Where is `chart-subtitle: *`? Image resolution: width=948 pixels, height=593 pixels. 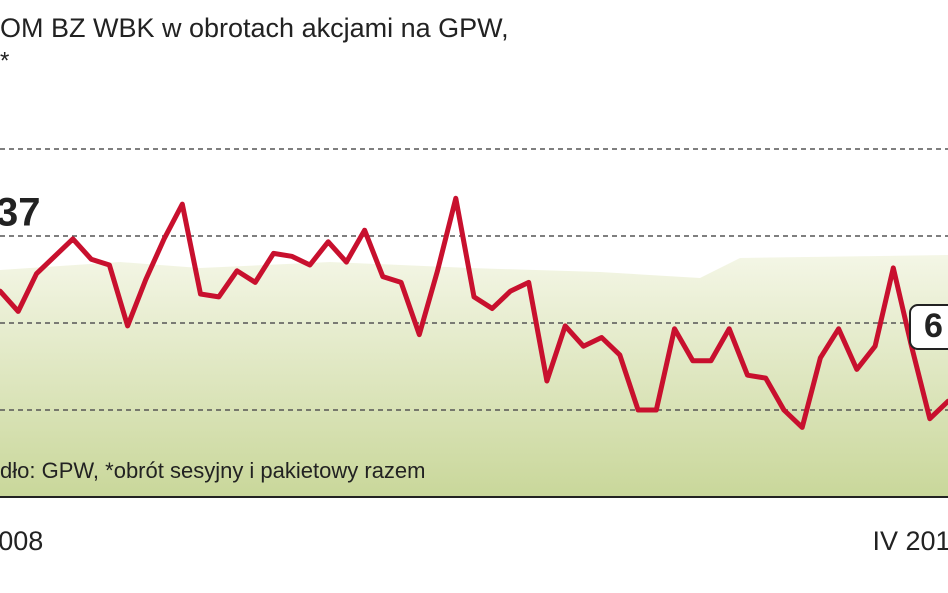
chart-subtitle: * is located at coordinates (4, 60).